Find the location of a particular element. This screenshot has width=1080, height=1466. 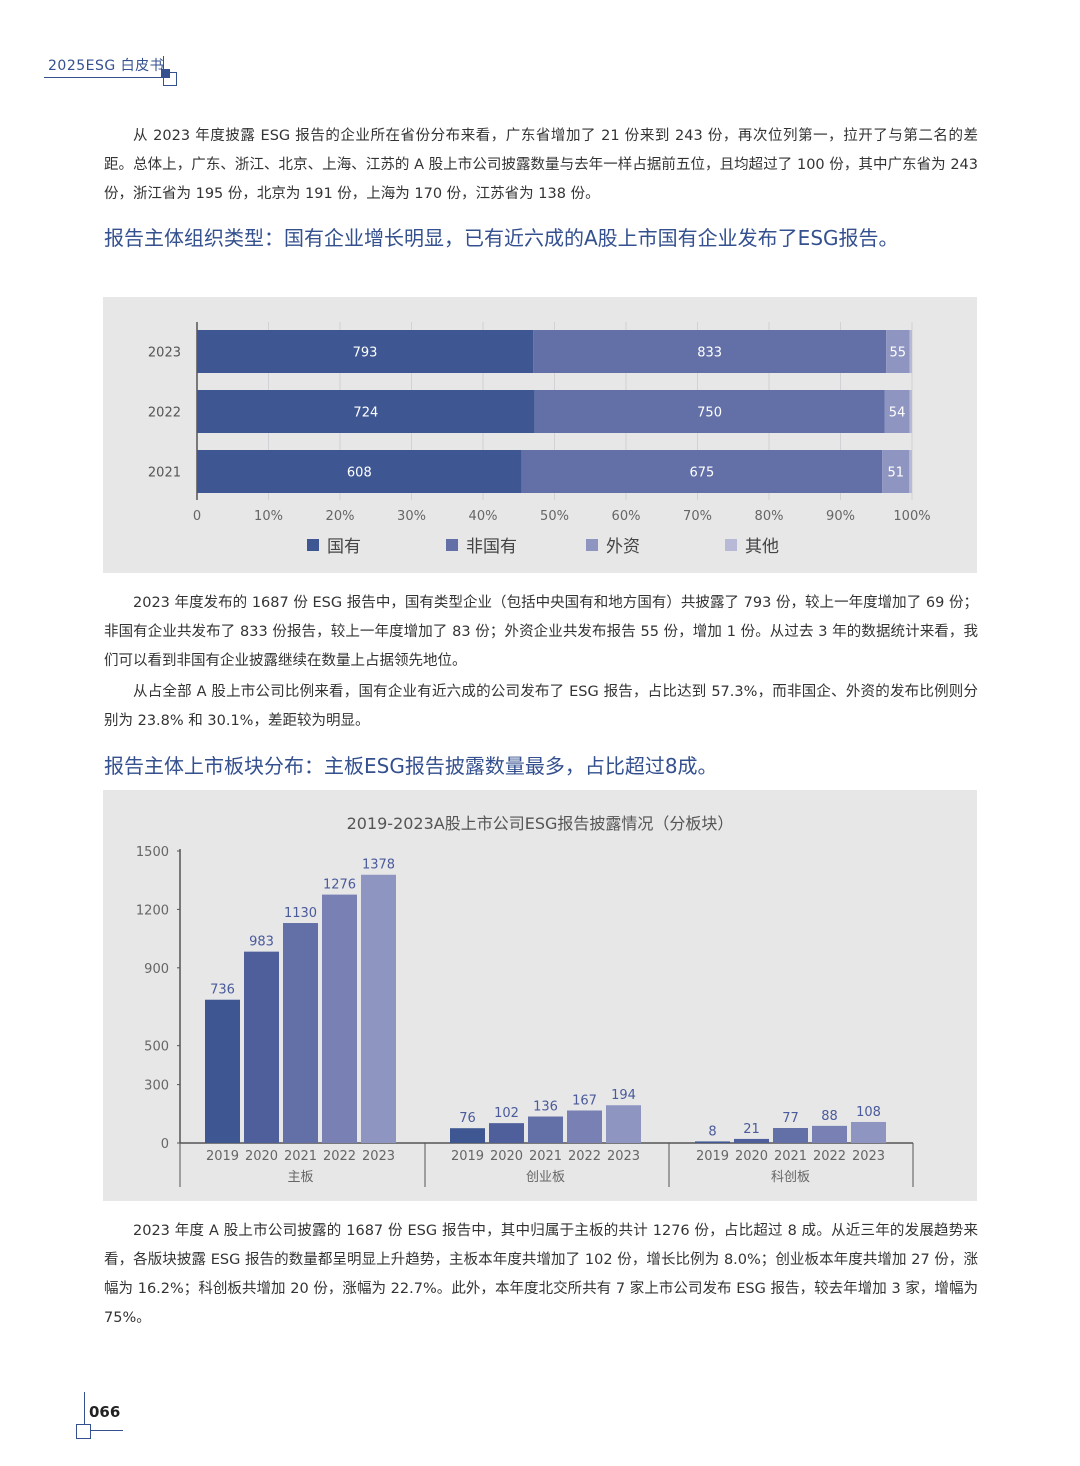

x-tick-label: 70% is located at coordinates (697, 516).